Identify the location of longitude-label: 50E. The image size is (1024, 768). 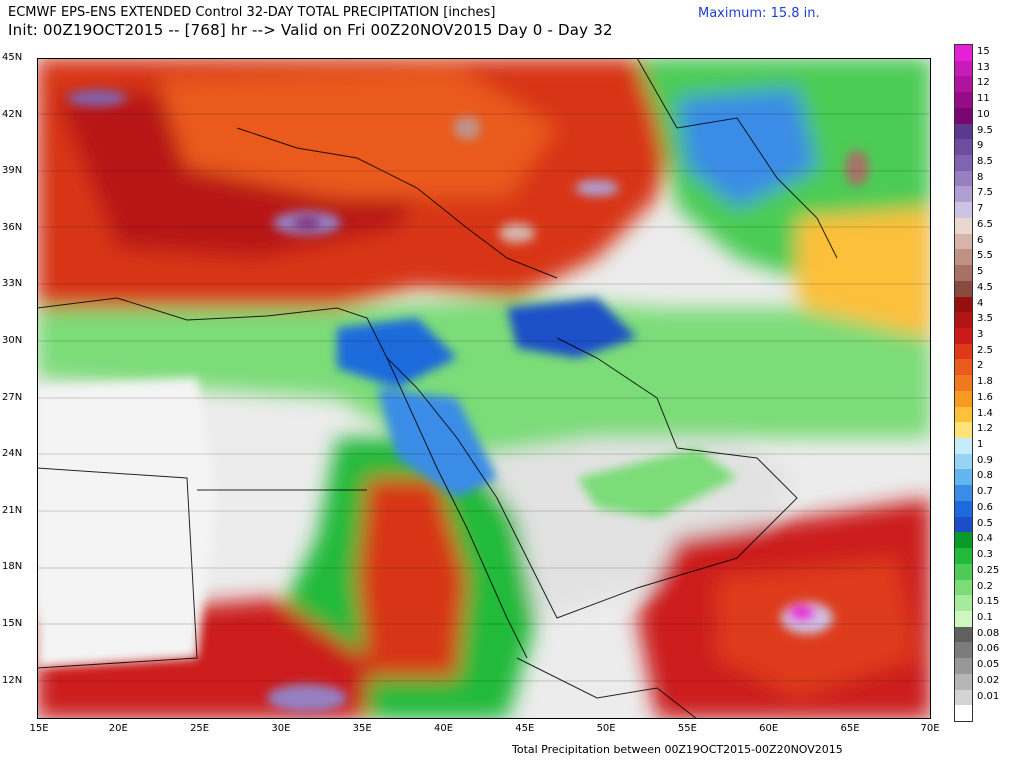
(606, 728).